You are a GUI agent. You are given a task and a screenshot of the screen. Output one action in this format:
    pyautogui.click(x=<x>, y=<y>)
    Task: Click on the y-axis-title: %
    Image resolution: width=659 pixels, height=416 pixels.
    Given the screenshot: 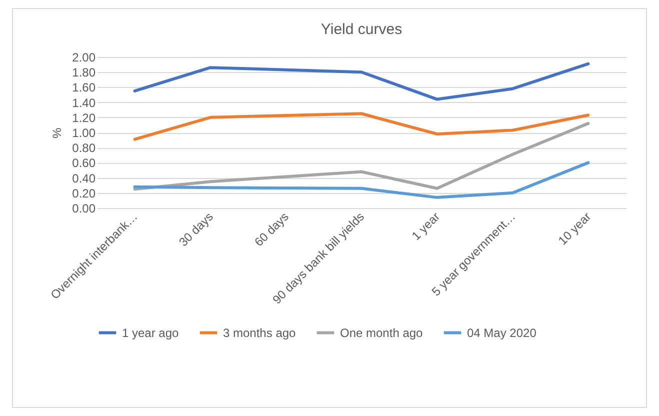 What is the action you would take?
    pyautogui.click(x=57, y=132)
    